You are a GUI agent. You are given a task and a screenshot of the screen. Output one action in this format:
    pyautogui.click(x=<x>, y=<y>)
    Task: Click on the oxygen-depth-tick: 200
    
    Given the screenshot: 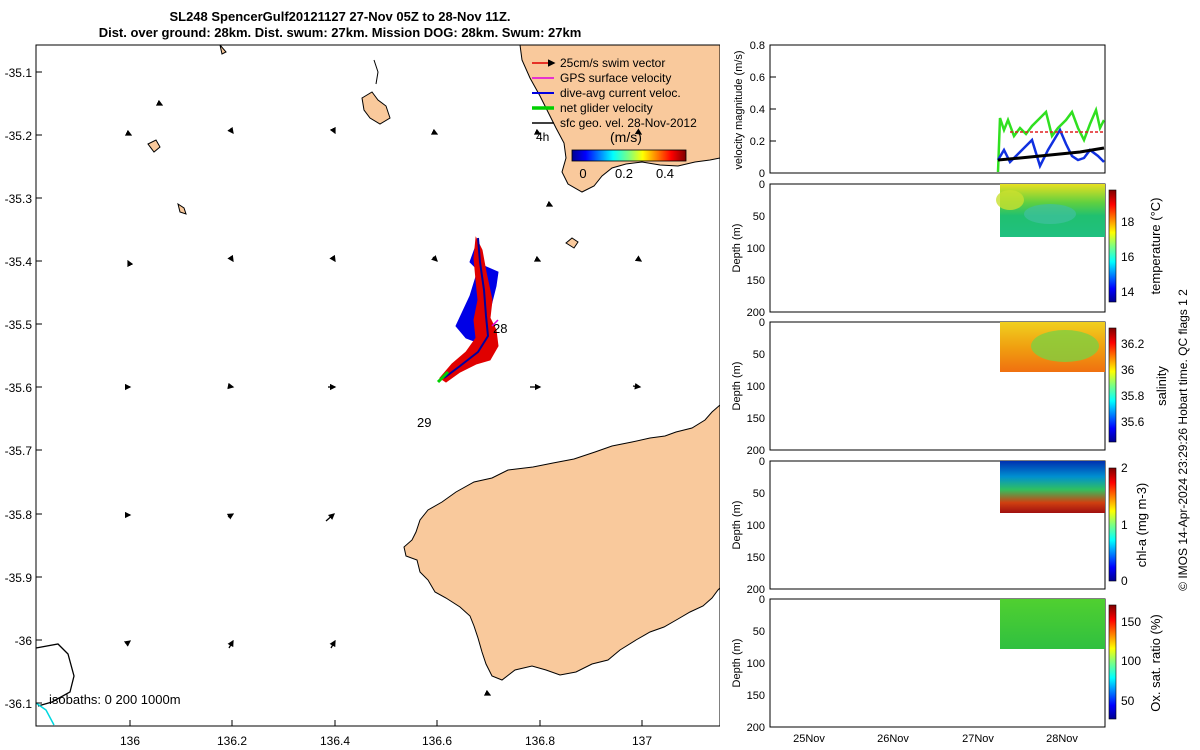 What is the action you would take?
    pyautogui.click(x=756, y=728)
    